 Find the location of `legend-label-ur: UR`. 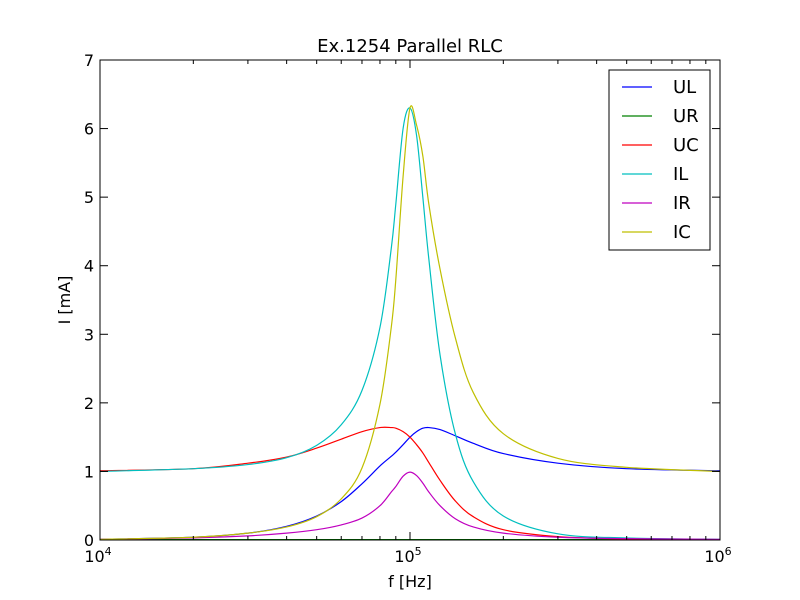

legend-label-ur: UR is located at coordinates (686, 116).